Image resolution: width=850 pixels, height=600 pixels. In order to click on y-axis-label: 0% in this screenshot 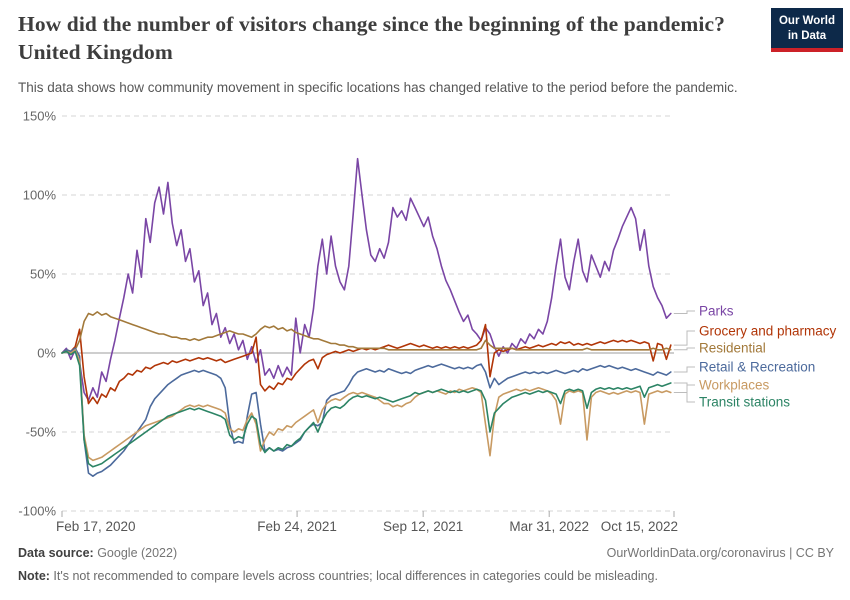, I will do `click(46, 353)`.